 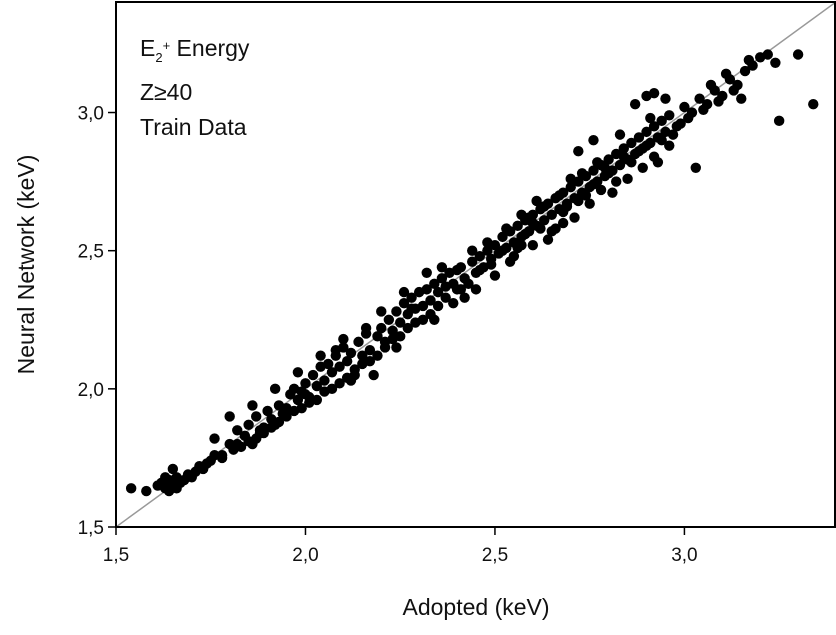 I want to click on x-axis-title: Adopted (keV), so click(x=475, y=607).